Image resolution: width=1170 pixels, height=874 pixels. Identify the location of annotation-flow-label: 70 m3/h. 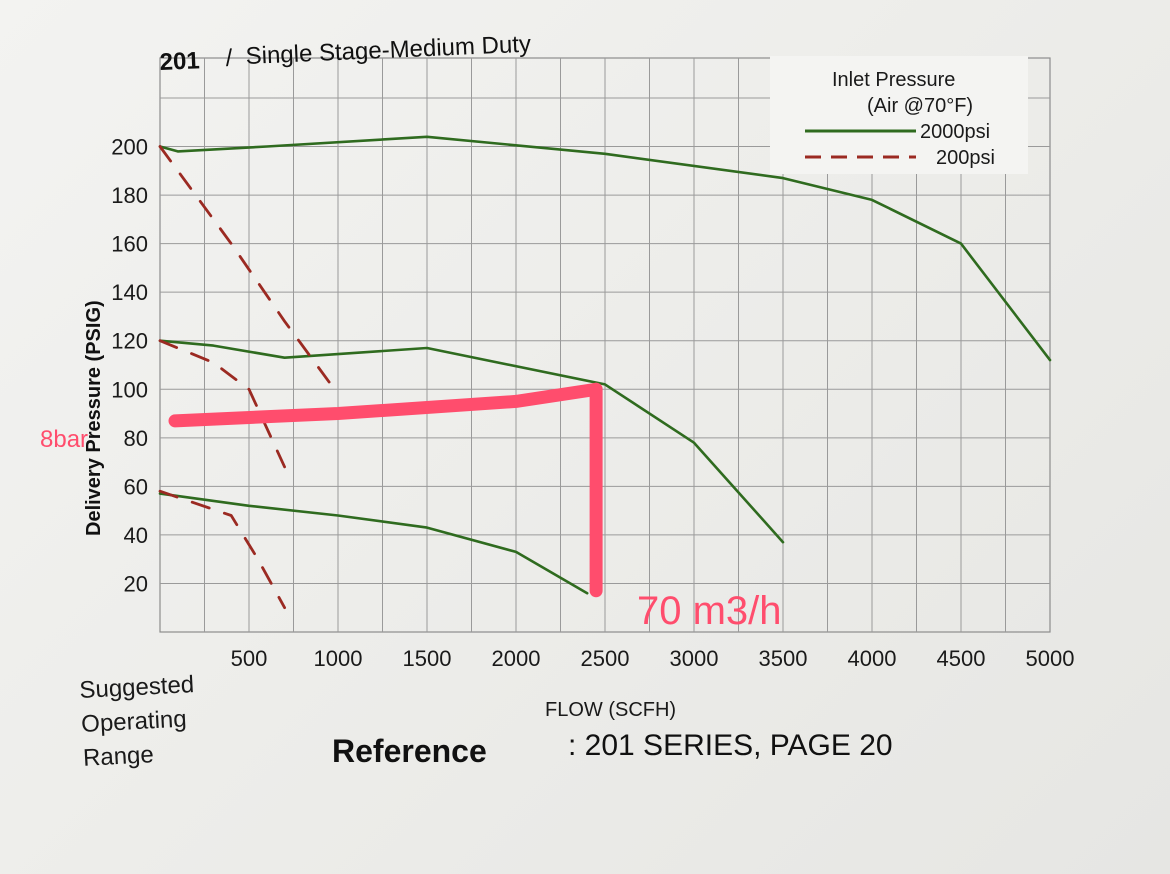
(709, 611).